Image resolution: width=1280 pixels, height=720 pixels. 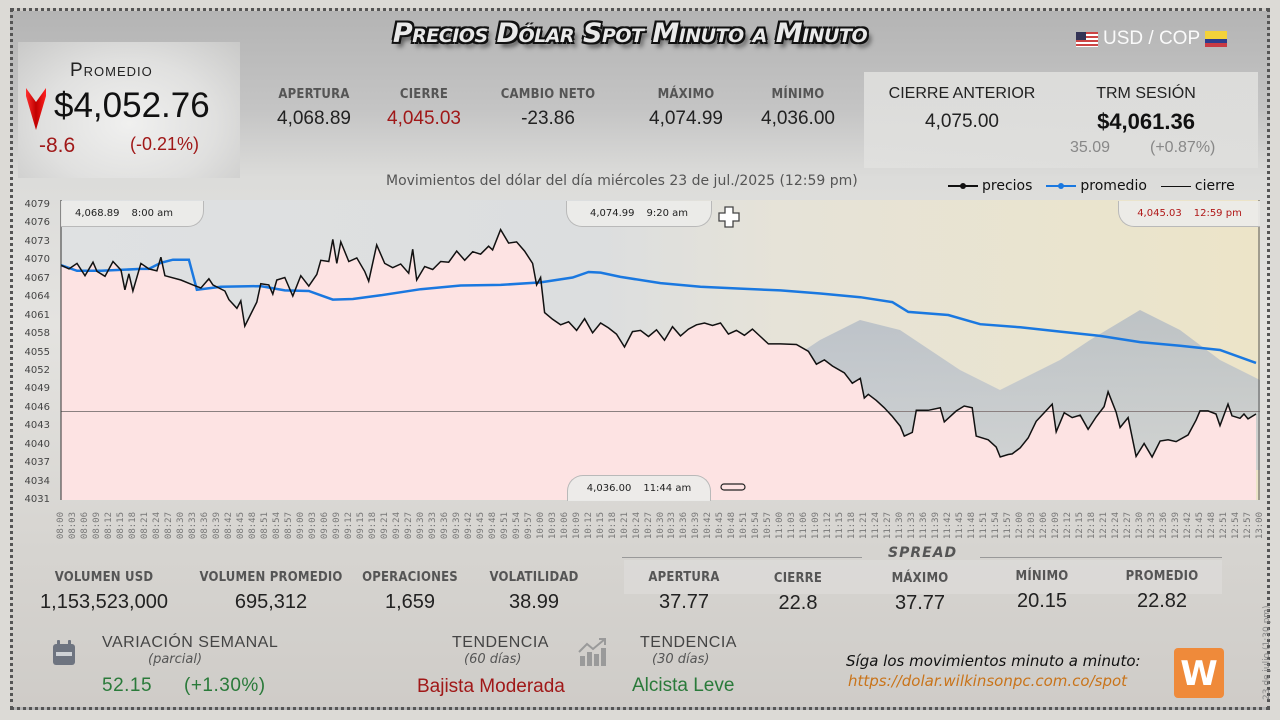 I want to click on crosshair-icon, so click(x=729, y=217).